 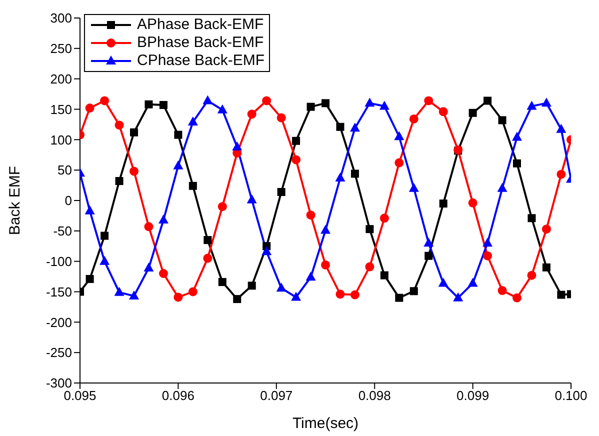 I want to click on x-tick-label: 0.097, so click(x=276, y=396).